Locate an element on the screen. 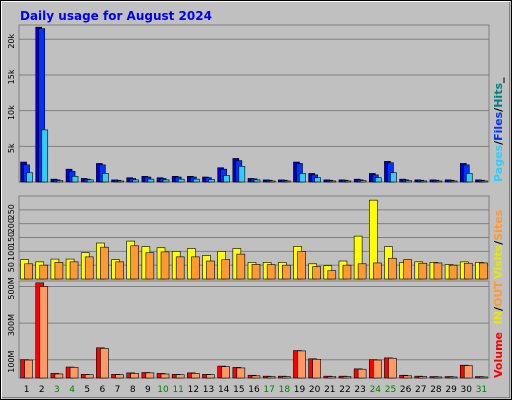 This screenshot has width=512, height=400. x-tick-label-day-4: 4 is located at coordinates (72, 390).